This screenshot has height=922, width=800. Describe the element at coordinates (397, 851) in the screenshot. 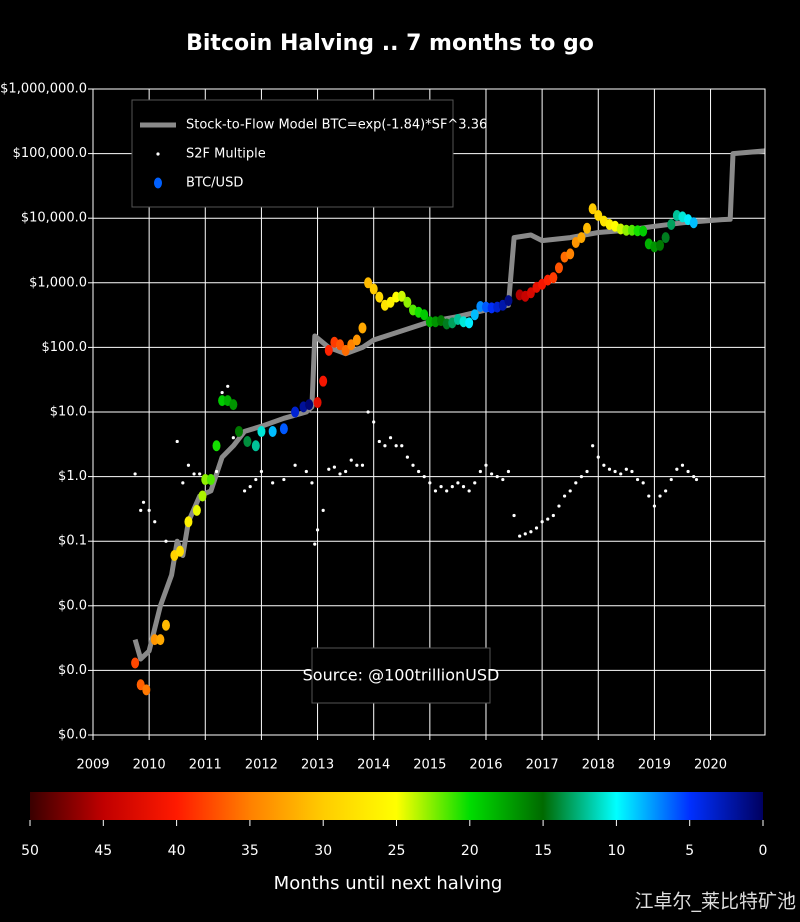

I see `colorbar-tick-label: 25` at that location.